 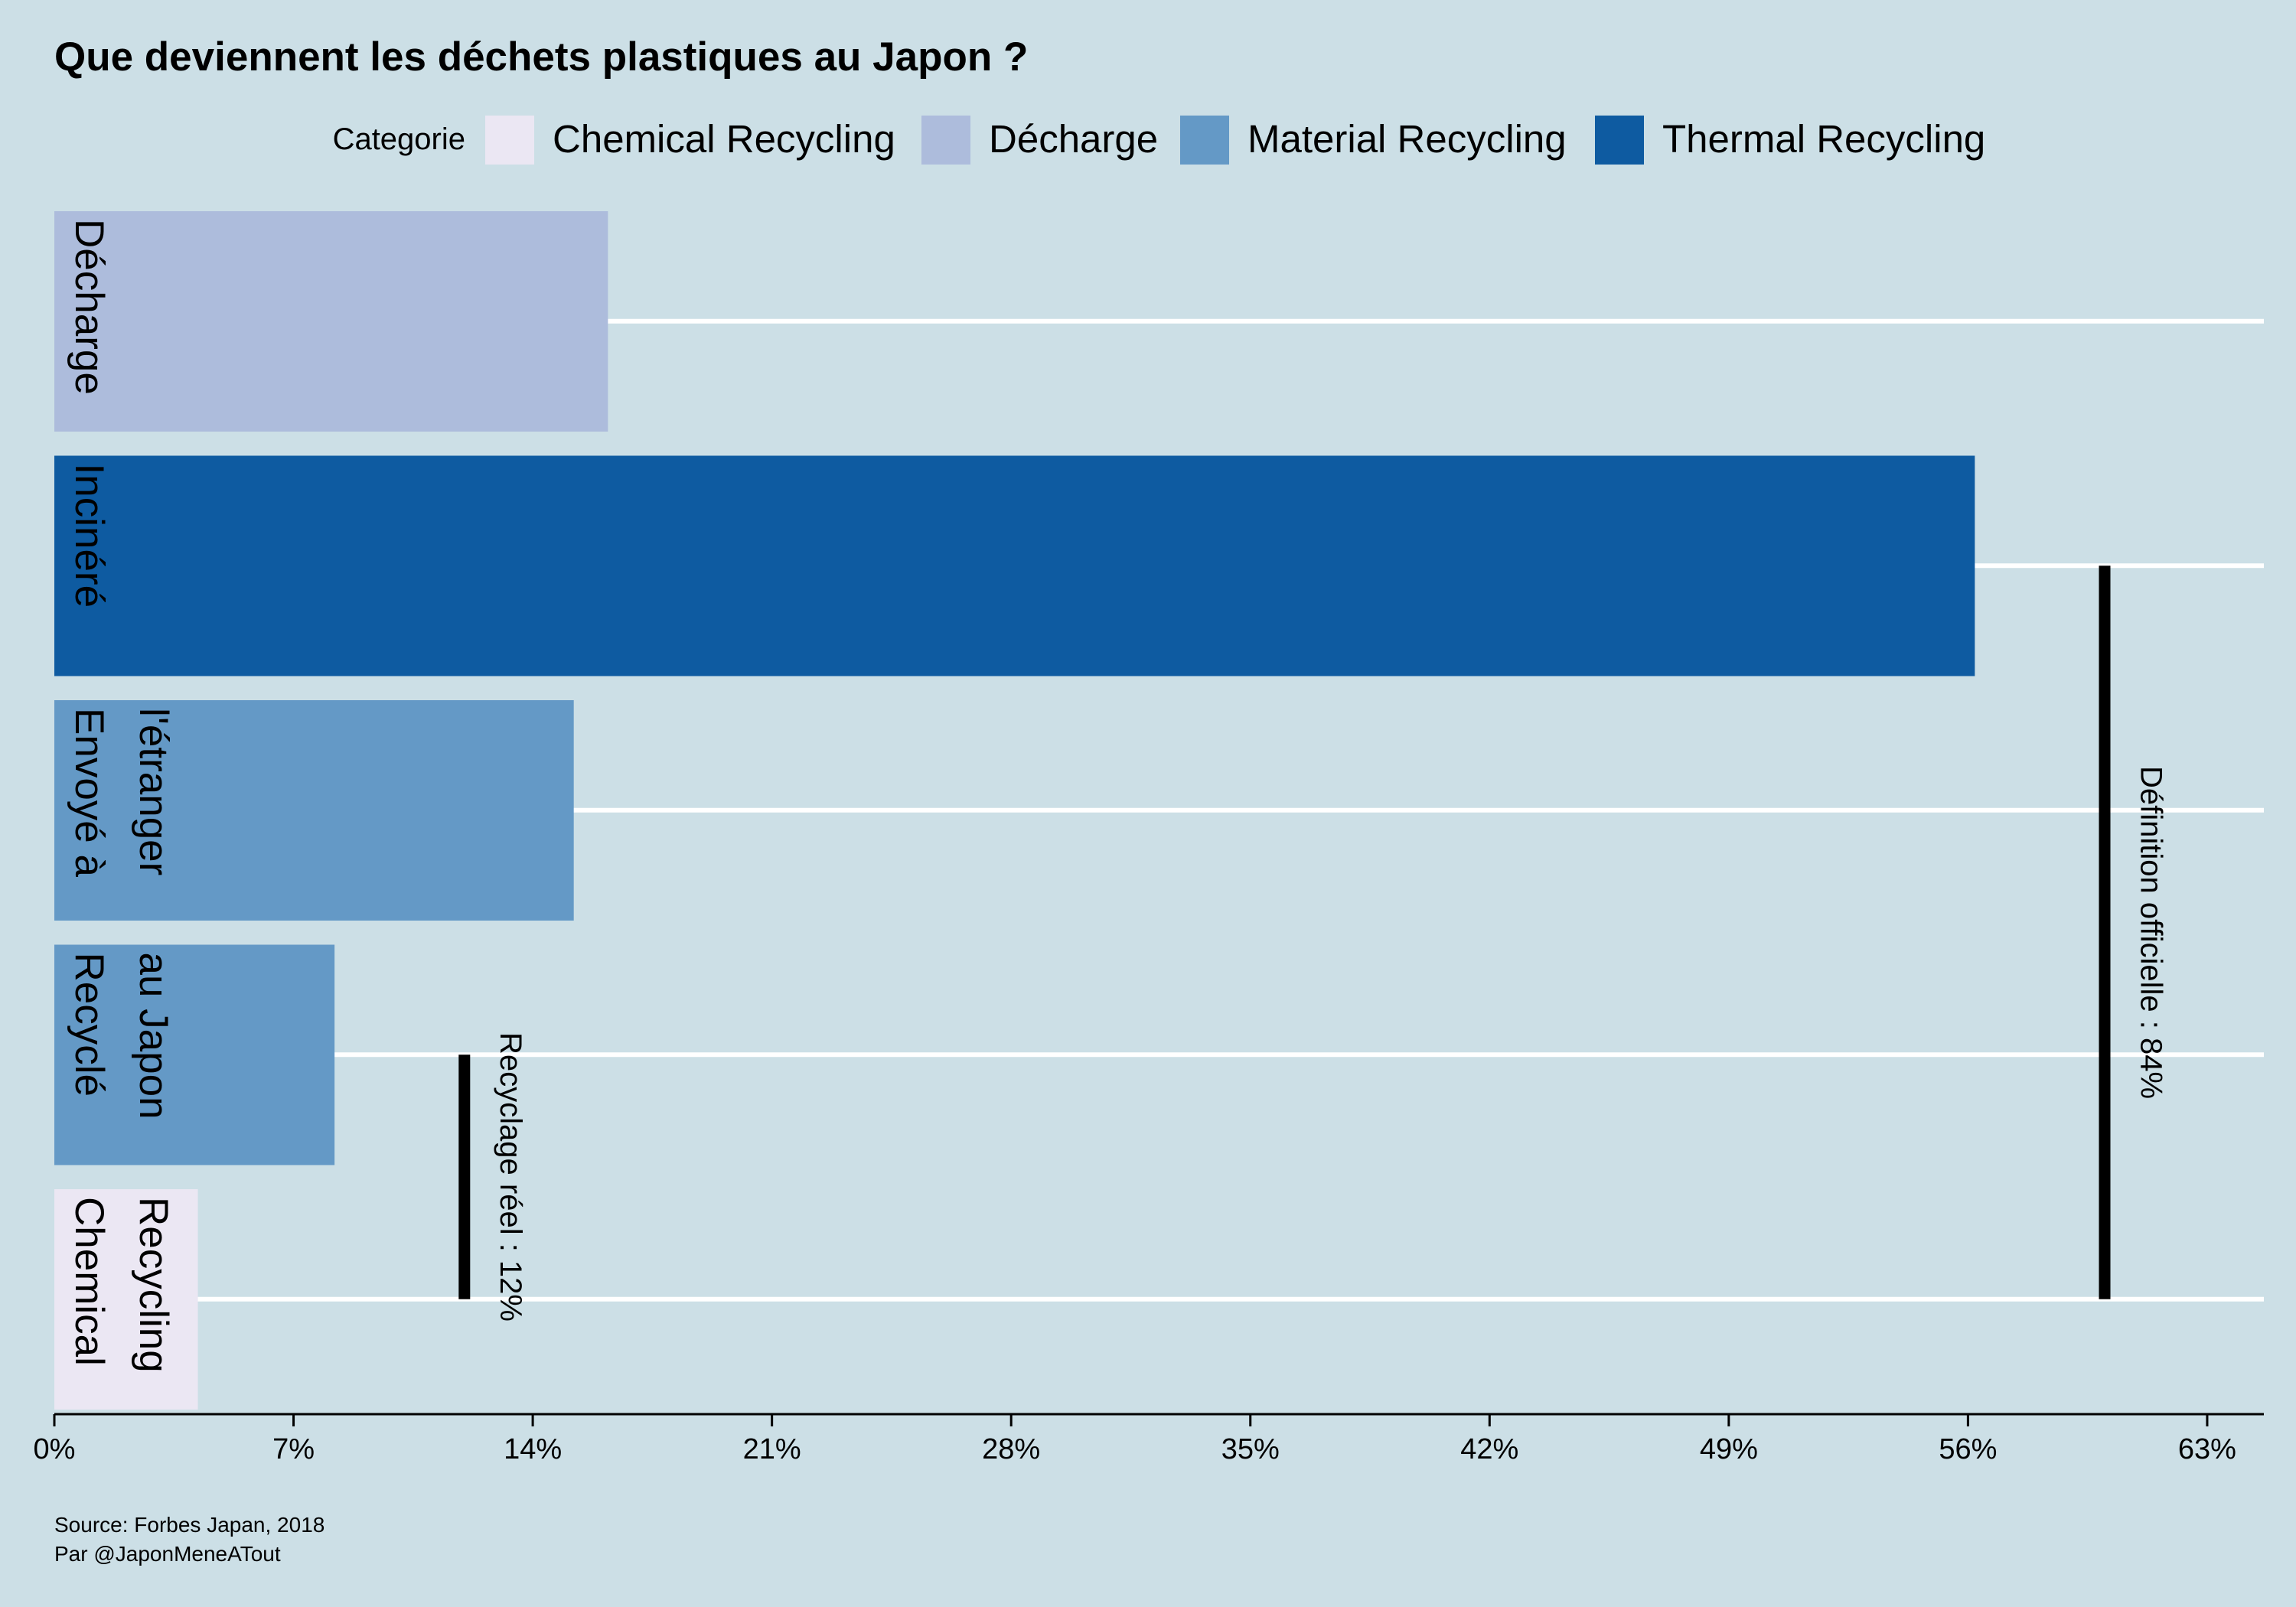 What do you see at coordinates (121, 1285) in the screenshot?
I see `bar-label: Chemical Recycling` at bounding box center [121, 1285].